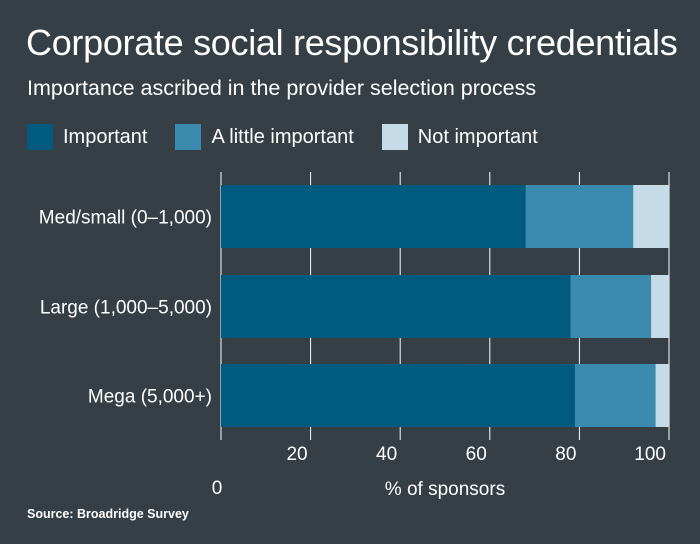 Image resolution: width=700 pixels, height=544 pixels. I want to click on legend-item-important: Important, so click(87, 137).